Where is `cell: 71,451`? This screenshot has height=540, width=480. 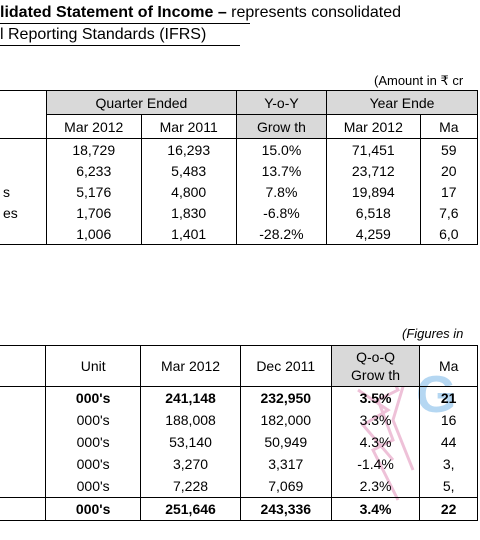 cell: 71,451 is located at coordinates (373, 149).